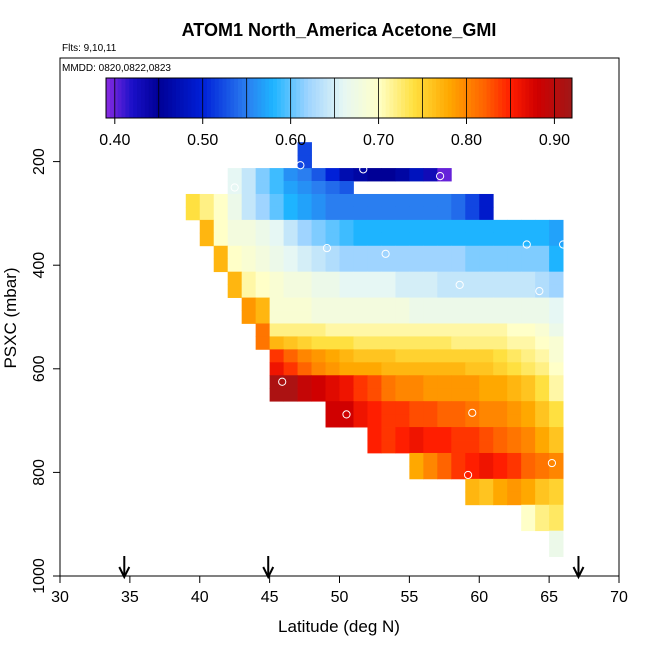 The image size is (650, 650). Describe the element at coordinates (114, 140) in the screenshot. I see `colorbar-tick-label: 0.40` at that location.